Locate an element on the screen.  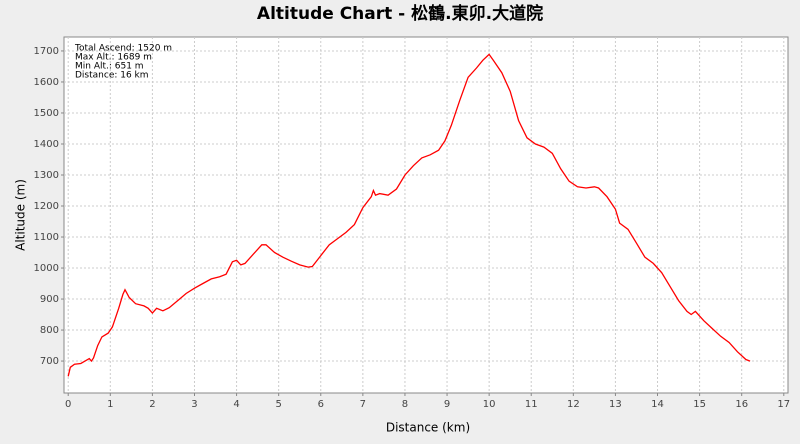
x-tick-label: 3 is located at coordinates (194, 404).